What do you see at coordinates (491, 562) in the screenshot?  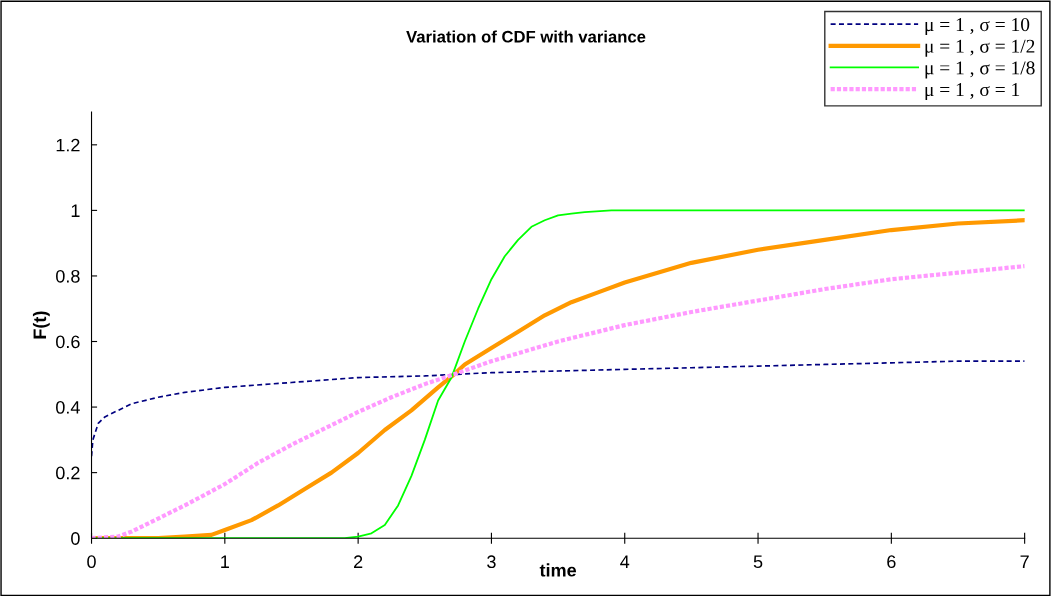 I see `x-tick-label: 3` at bounding box center [491, 562].